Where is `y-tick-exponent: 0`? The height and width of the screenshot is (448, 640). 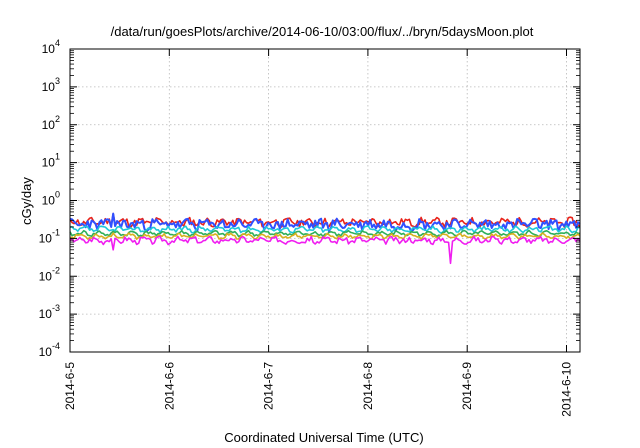
y-tick-exponent: 0 is located at coordinates (57, 195).